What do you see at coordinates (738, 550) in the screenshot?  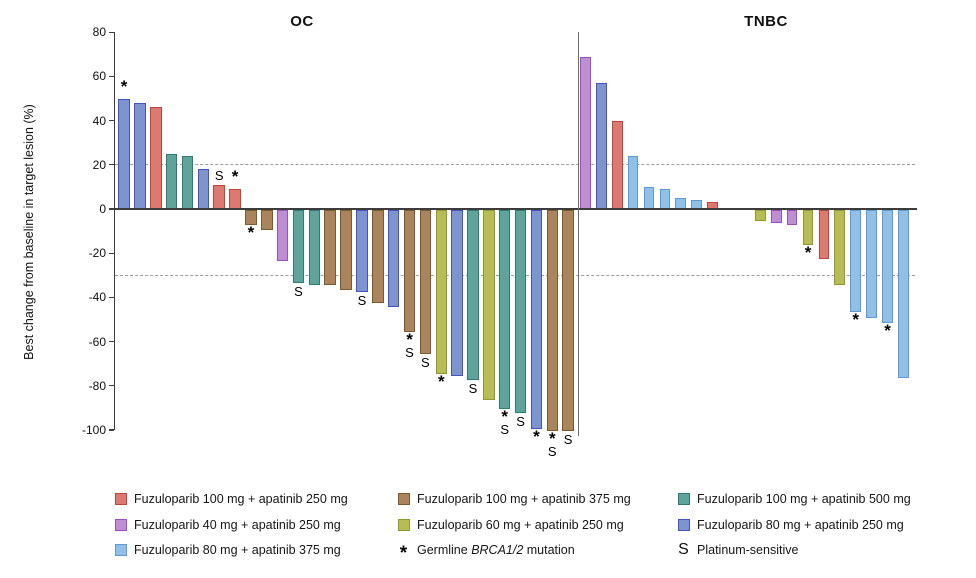 I see `legend-item-platinum-sensitive: S Platinum-sensitive` at bounding box center [738, 550].